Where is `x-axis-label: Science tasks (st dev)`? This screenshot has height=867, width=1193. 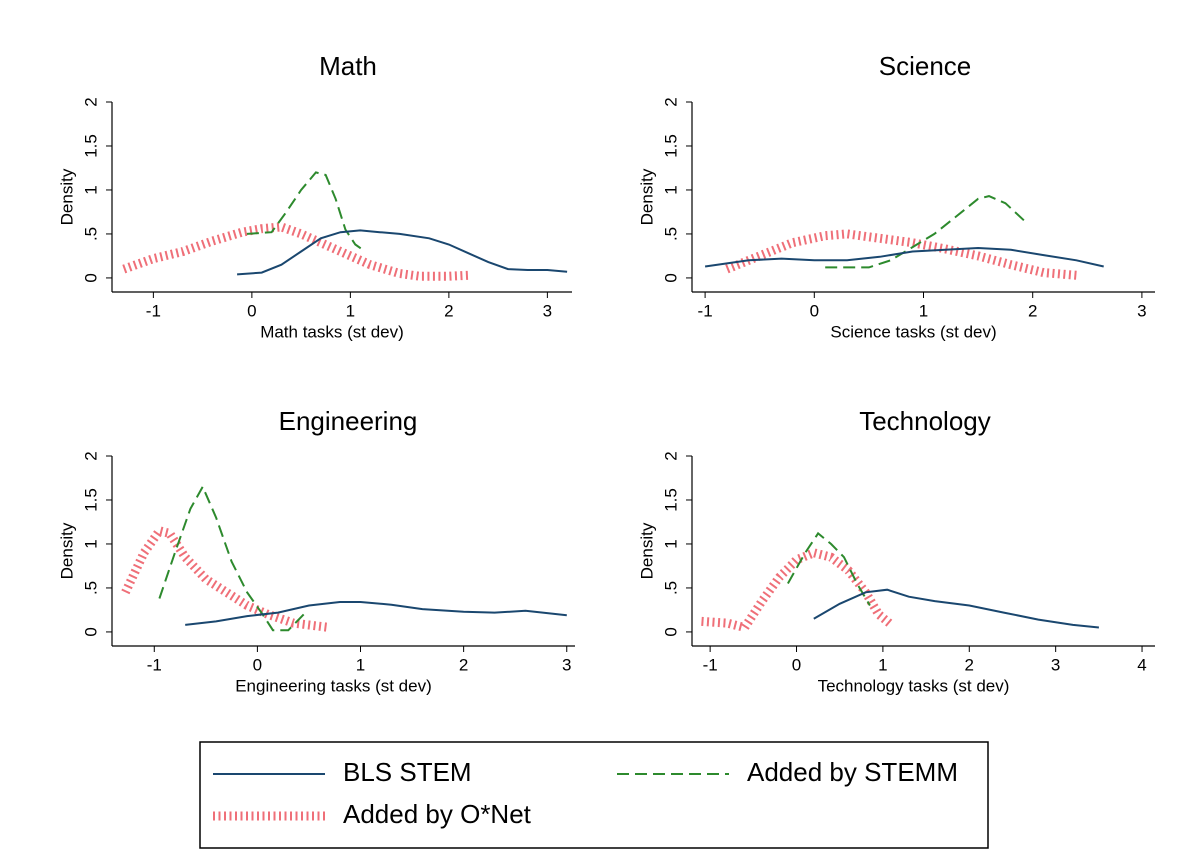 x-axis-label: Science tasks (st dev) is located at coordinates (913, 331).